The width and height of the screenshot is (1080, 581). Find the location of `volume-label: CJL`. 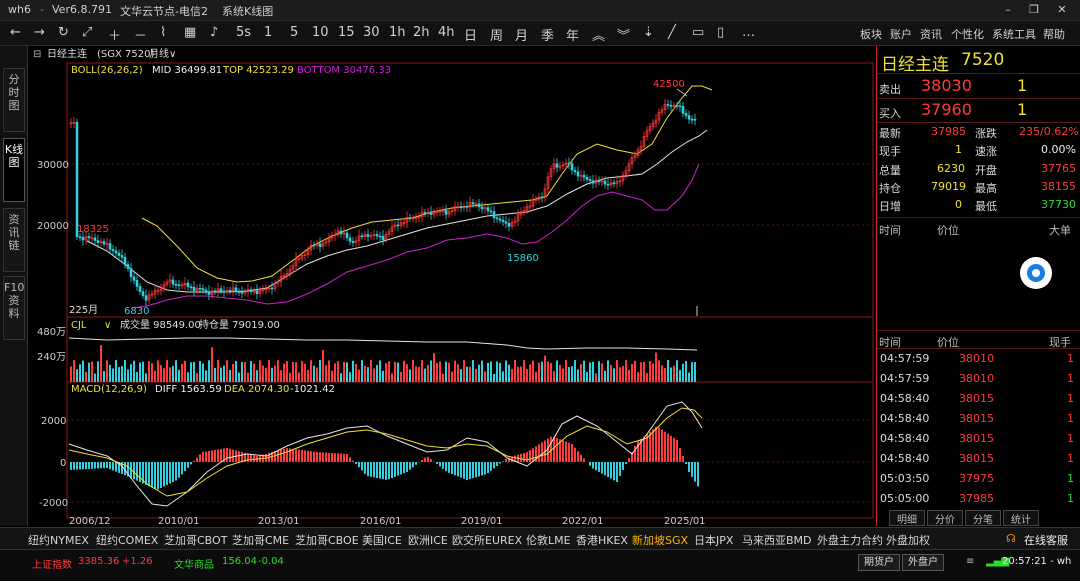

volume-label: CJL is located at coordinates (79, 325).